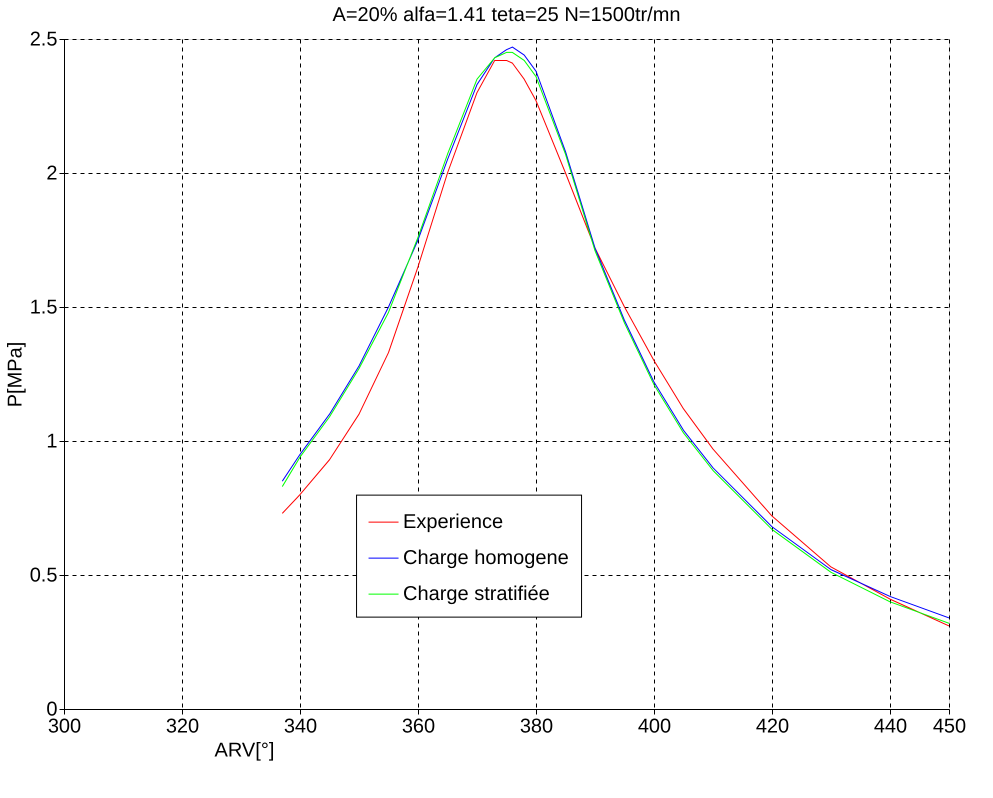 This screenshot has height=798, width=993. I want to click on y-tick-label: 1.5, so click(44, 307).